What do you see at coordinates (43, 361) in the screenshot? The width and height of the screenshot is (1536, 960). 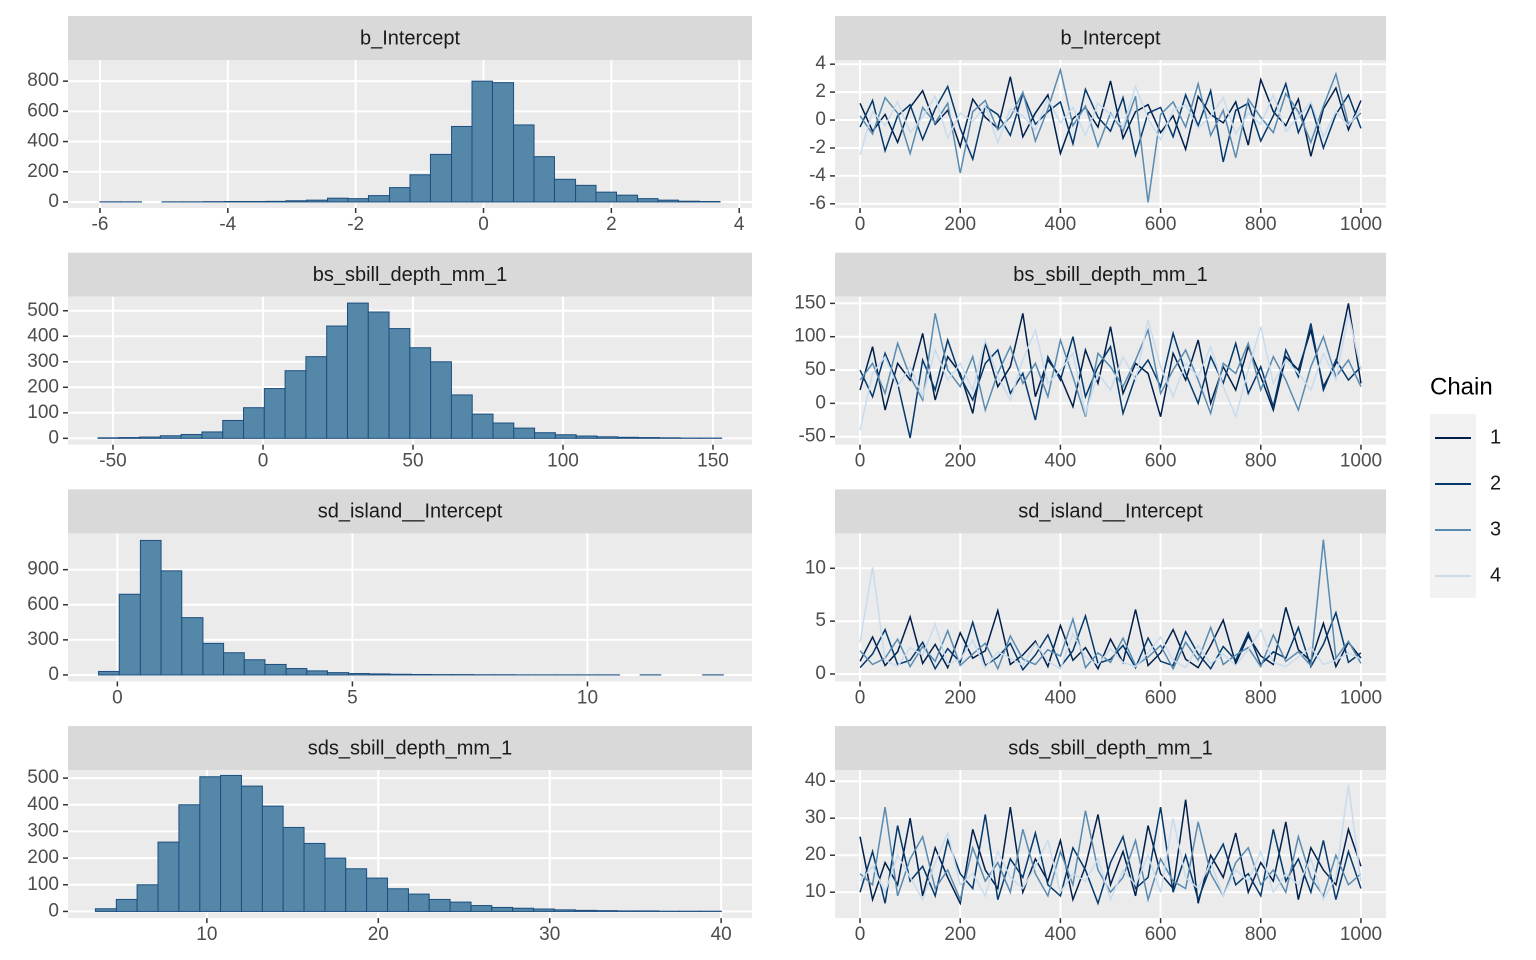 I see `y-tick-label: 300` at bounding box center [43, 361].